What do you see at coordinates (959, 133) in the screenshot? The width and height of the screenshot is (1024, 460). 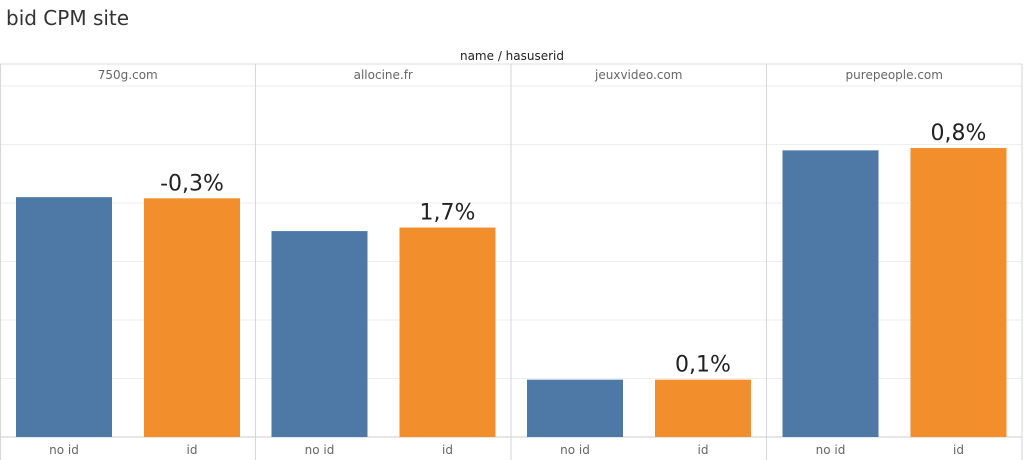 I see `data-label: 0,8%` at bounding box center [959, 133].